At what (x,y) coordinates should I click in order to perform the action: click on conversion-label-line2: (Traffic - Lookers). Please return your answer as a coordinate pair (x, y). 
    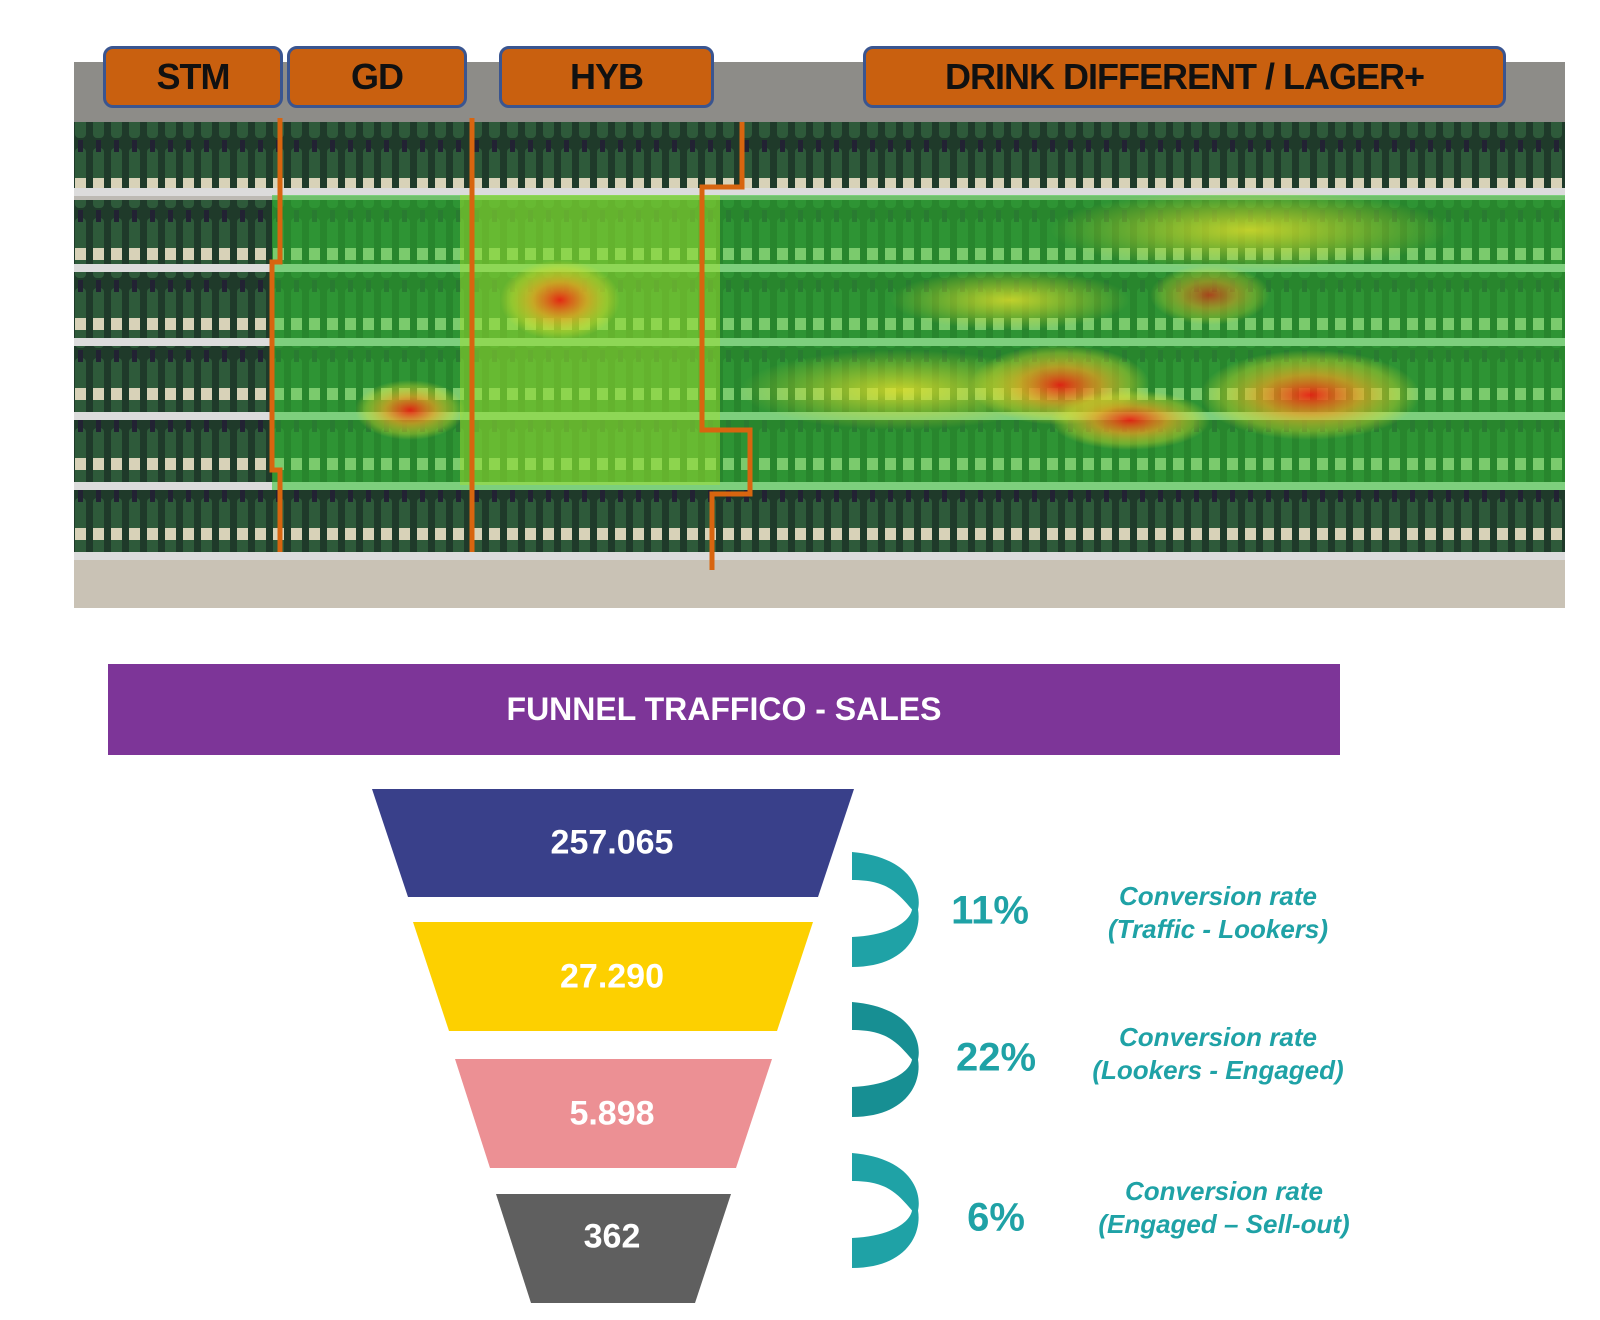
    Looking at the image, I should click on (1218, 929).